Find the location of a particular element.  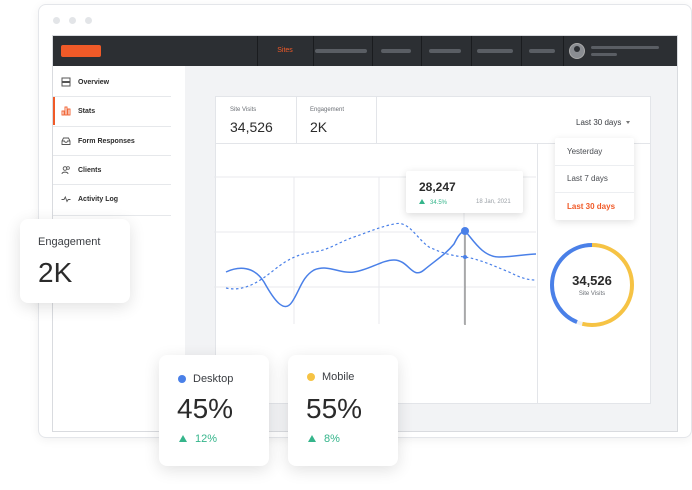

donut-value: 34,526 is located at coordinates (592, 280).